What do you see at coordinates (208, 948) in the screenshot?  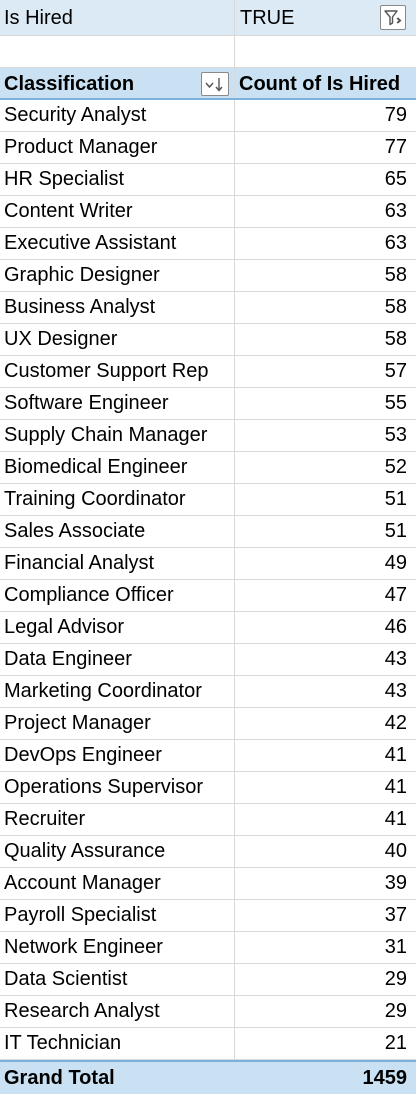 I see `table-row: Network Engineer 31` at bounding box center [208, 948].